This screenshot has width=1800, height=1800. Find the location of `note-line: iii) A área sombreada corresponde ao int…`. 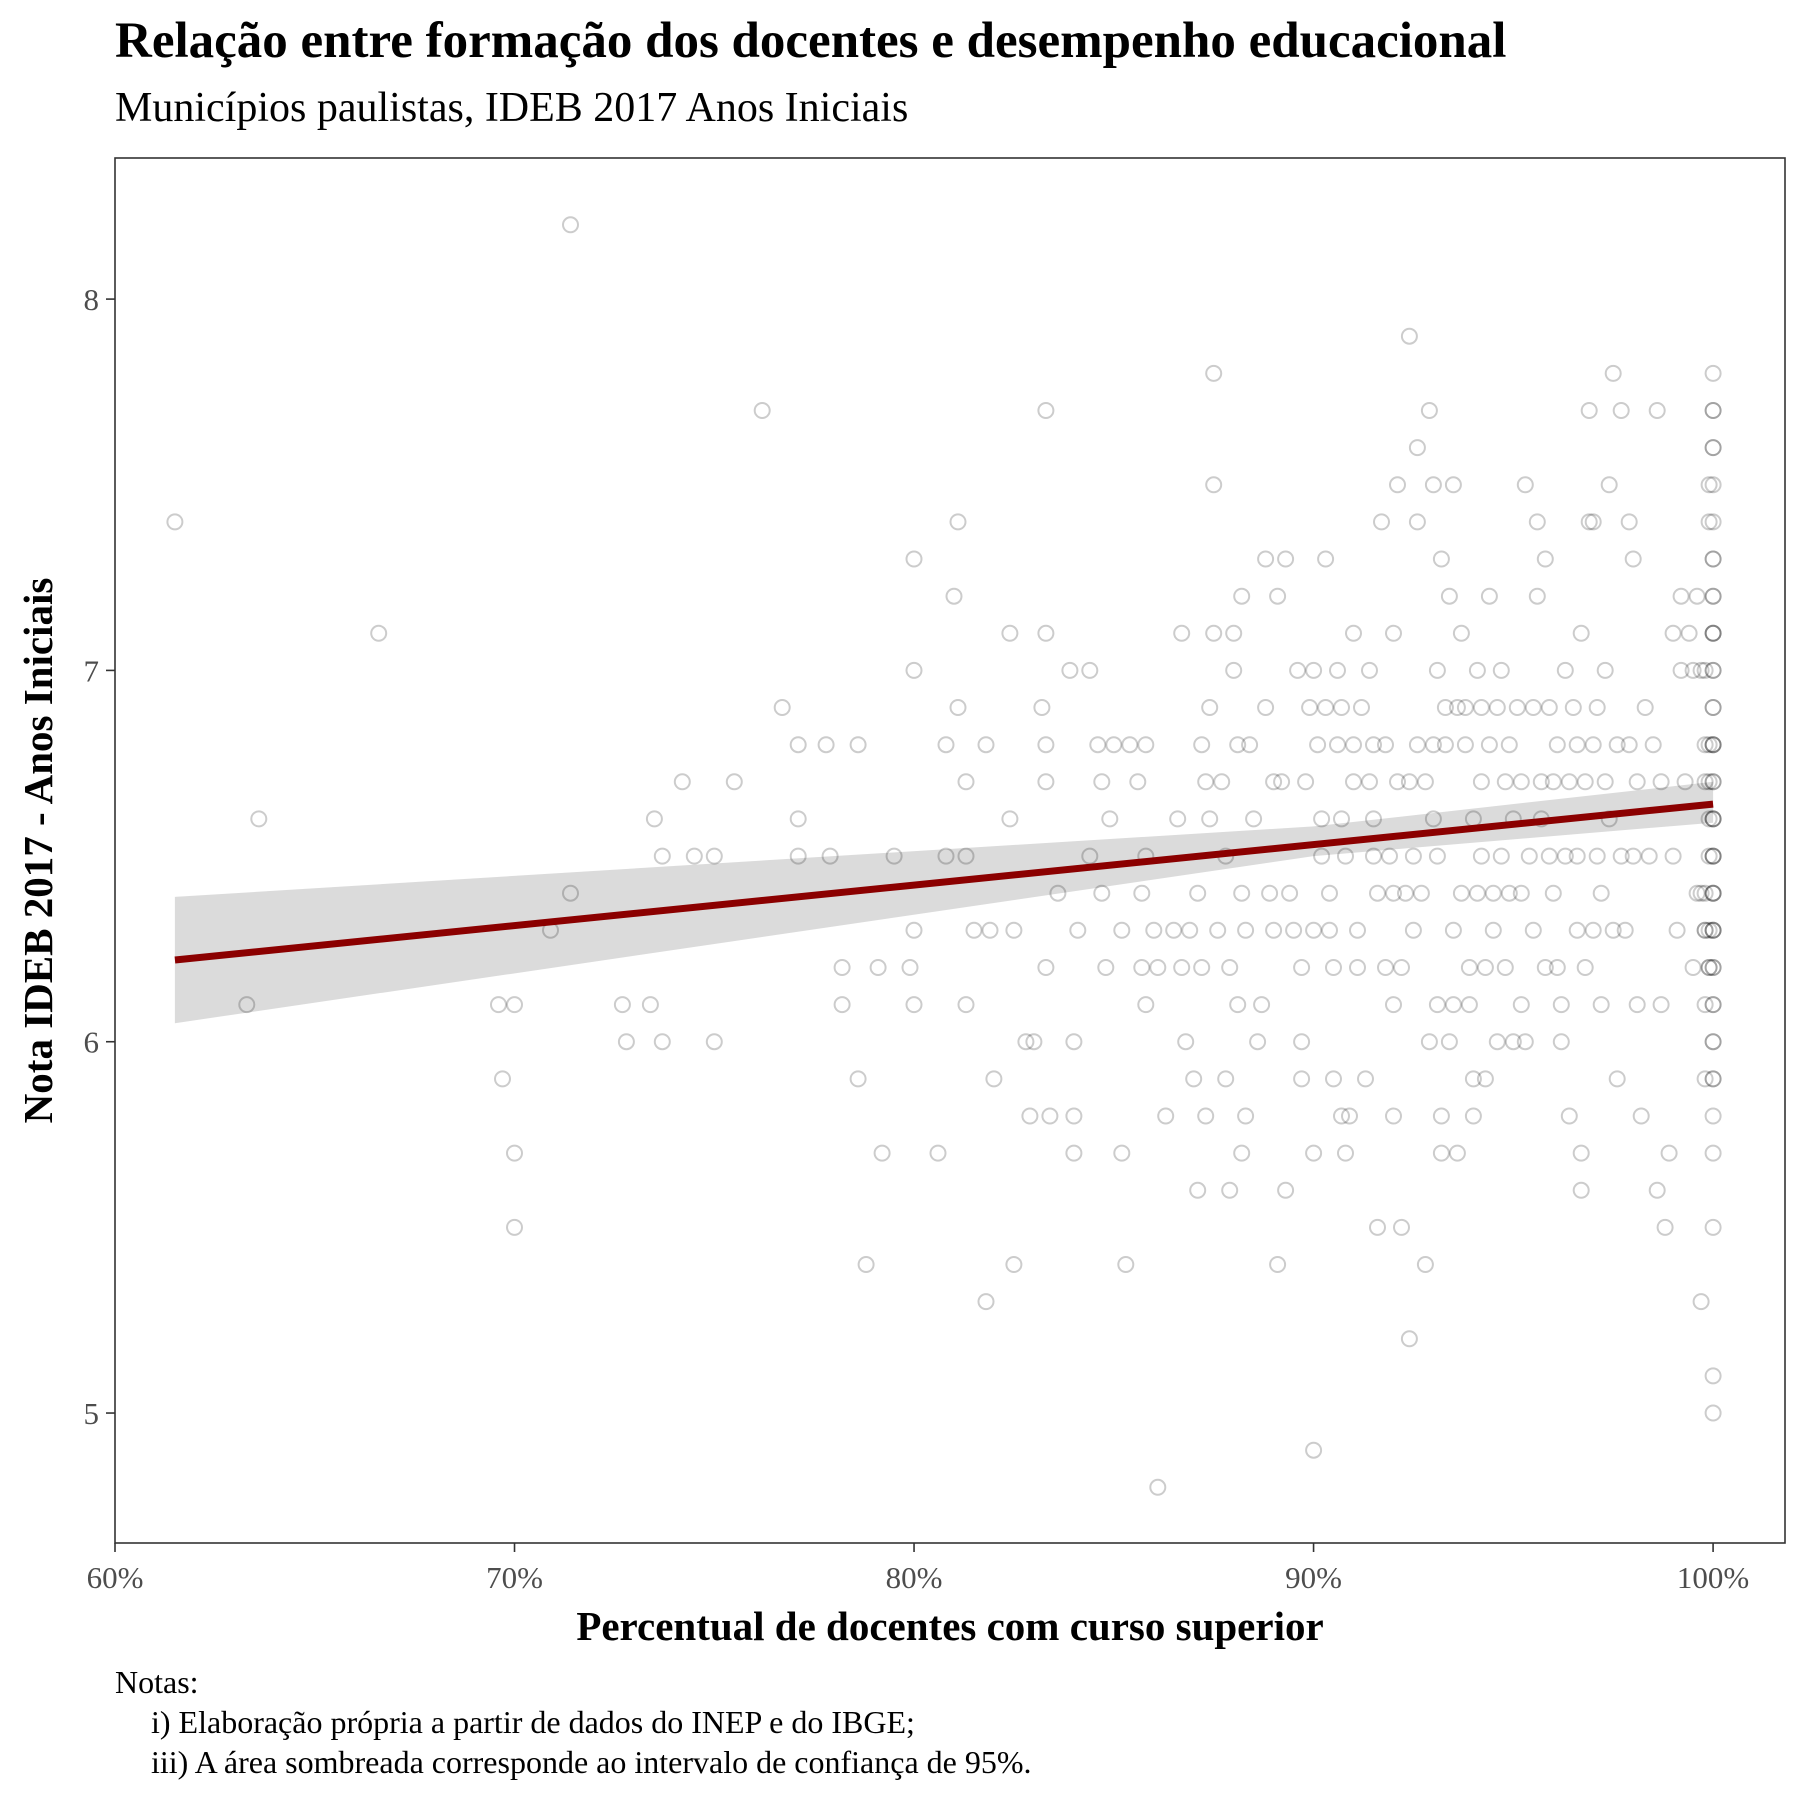

note-line: iii) A área sombreada corresponde ao int… is located at coordinates (591, 1762).